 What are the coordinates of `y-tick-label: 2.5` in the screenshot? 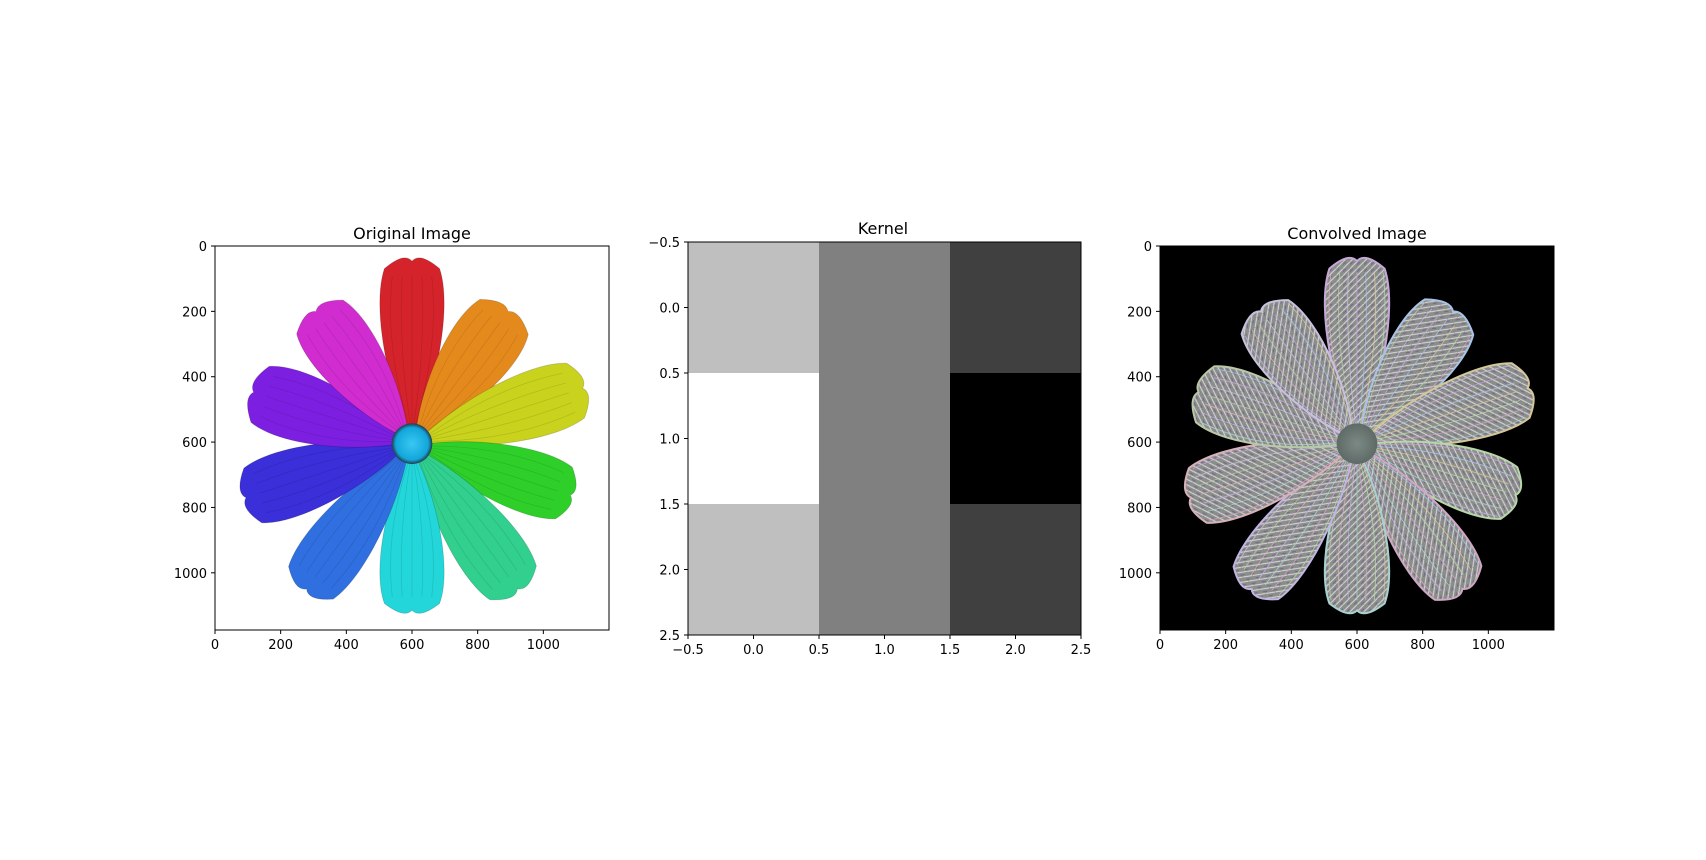 It's located at (669, 636).